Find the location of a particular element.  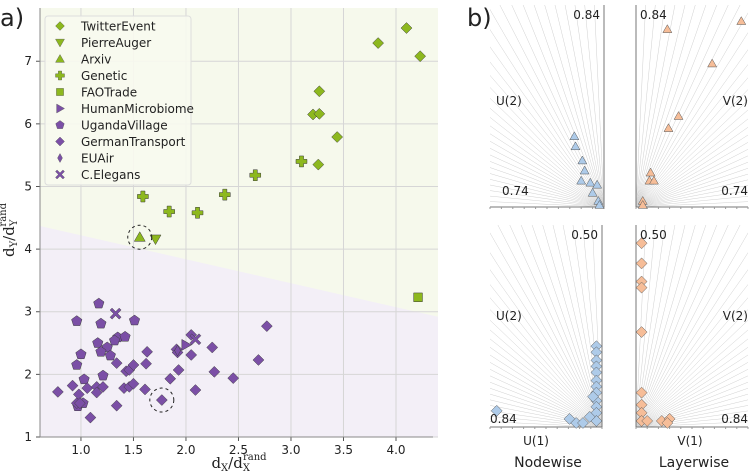

top-value-label: 0.50 is located at coordinates (653, 235).